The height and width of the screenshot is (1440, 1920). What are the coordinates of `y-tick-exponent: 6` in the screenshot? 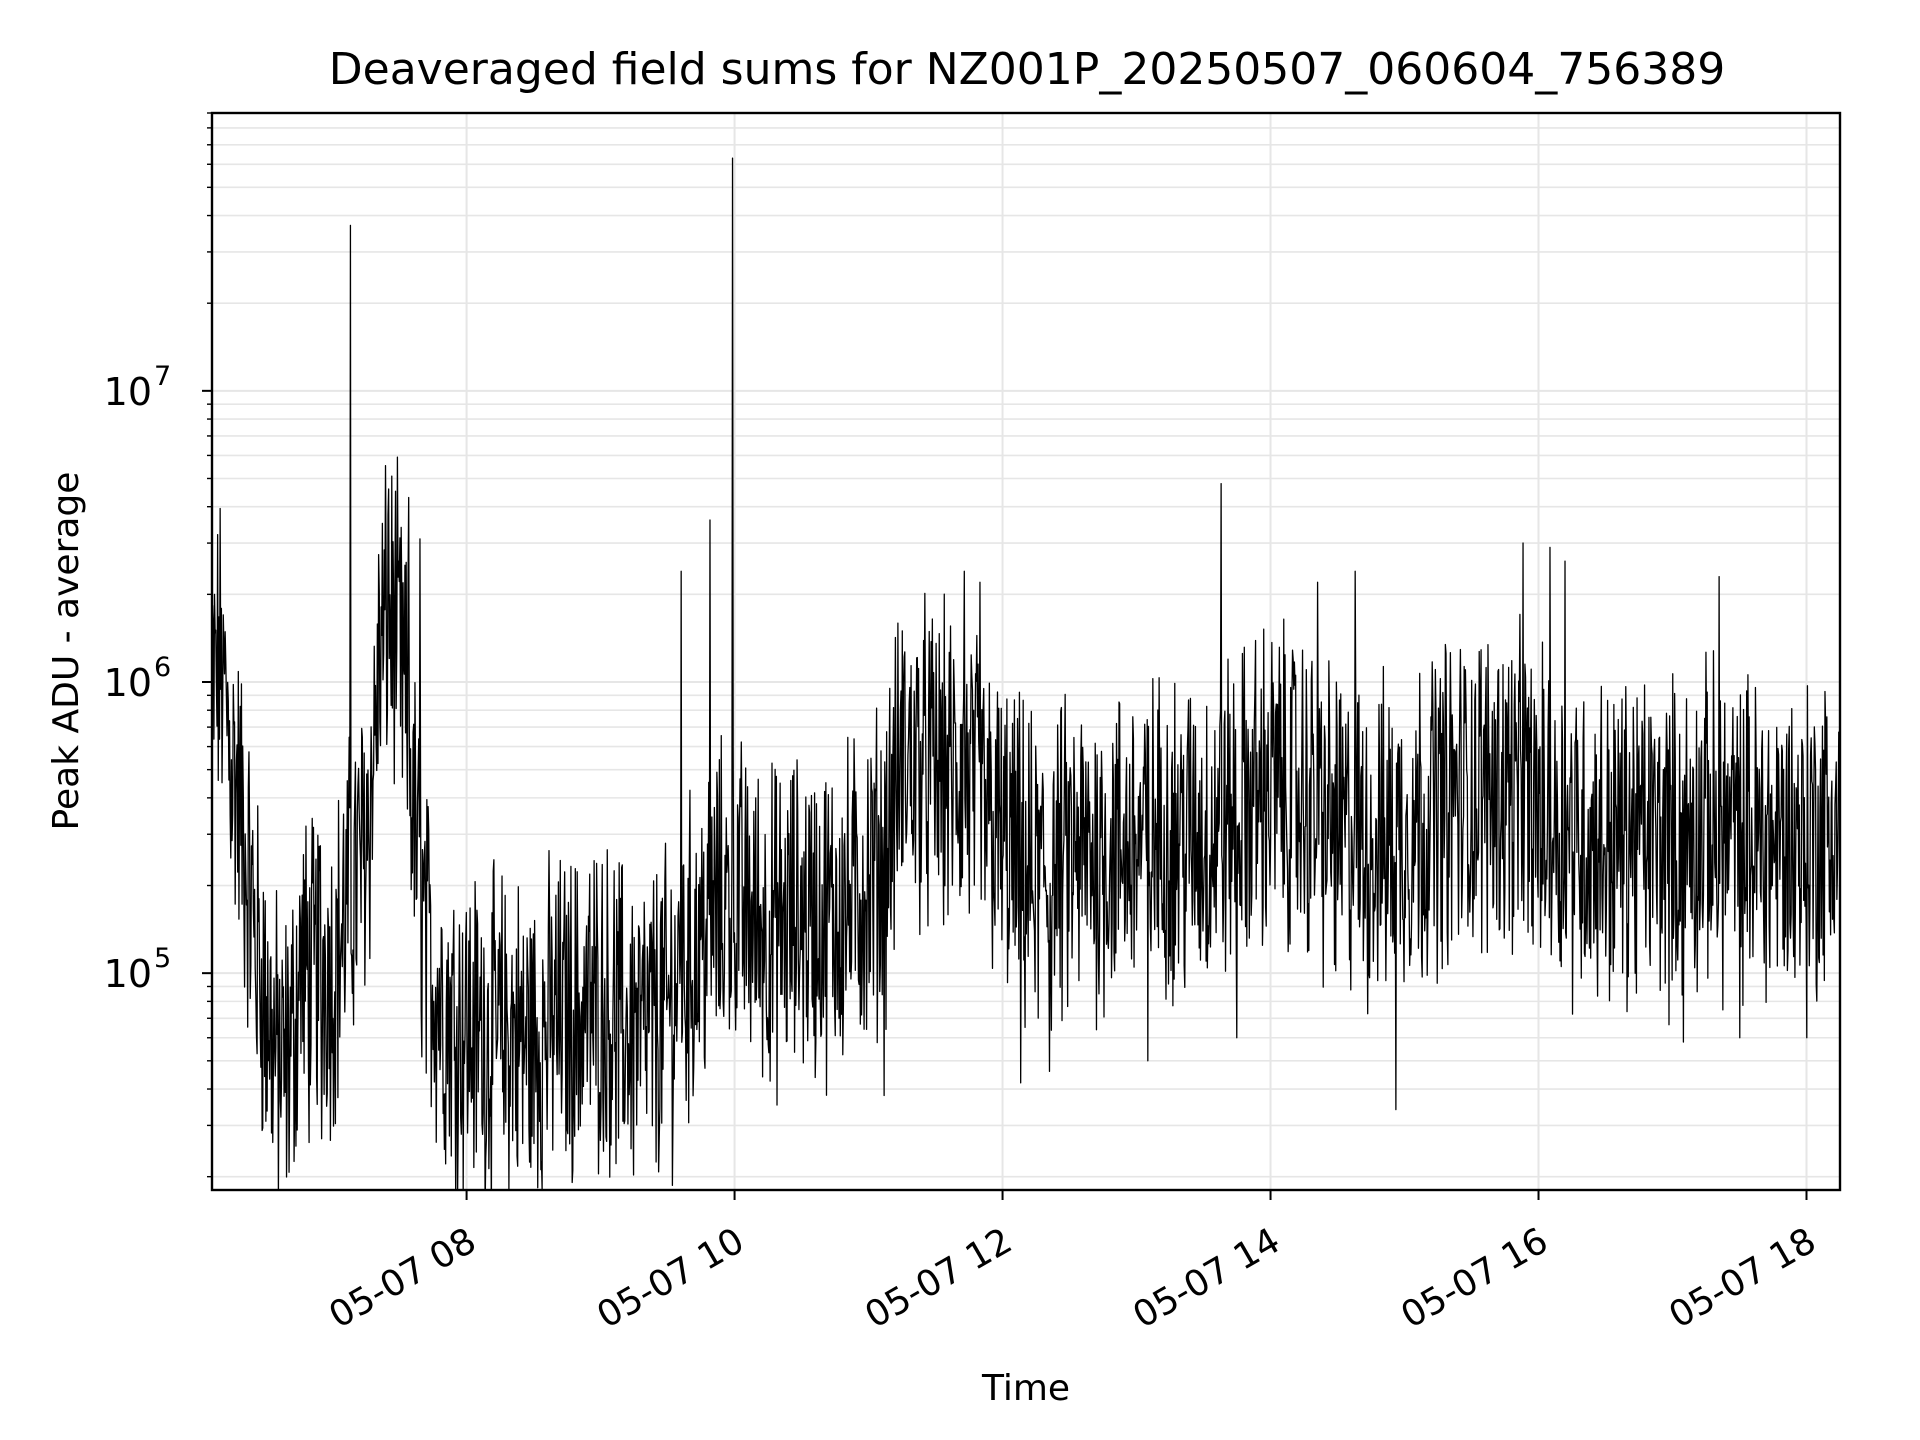 It's located at (162, 667).